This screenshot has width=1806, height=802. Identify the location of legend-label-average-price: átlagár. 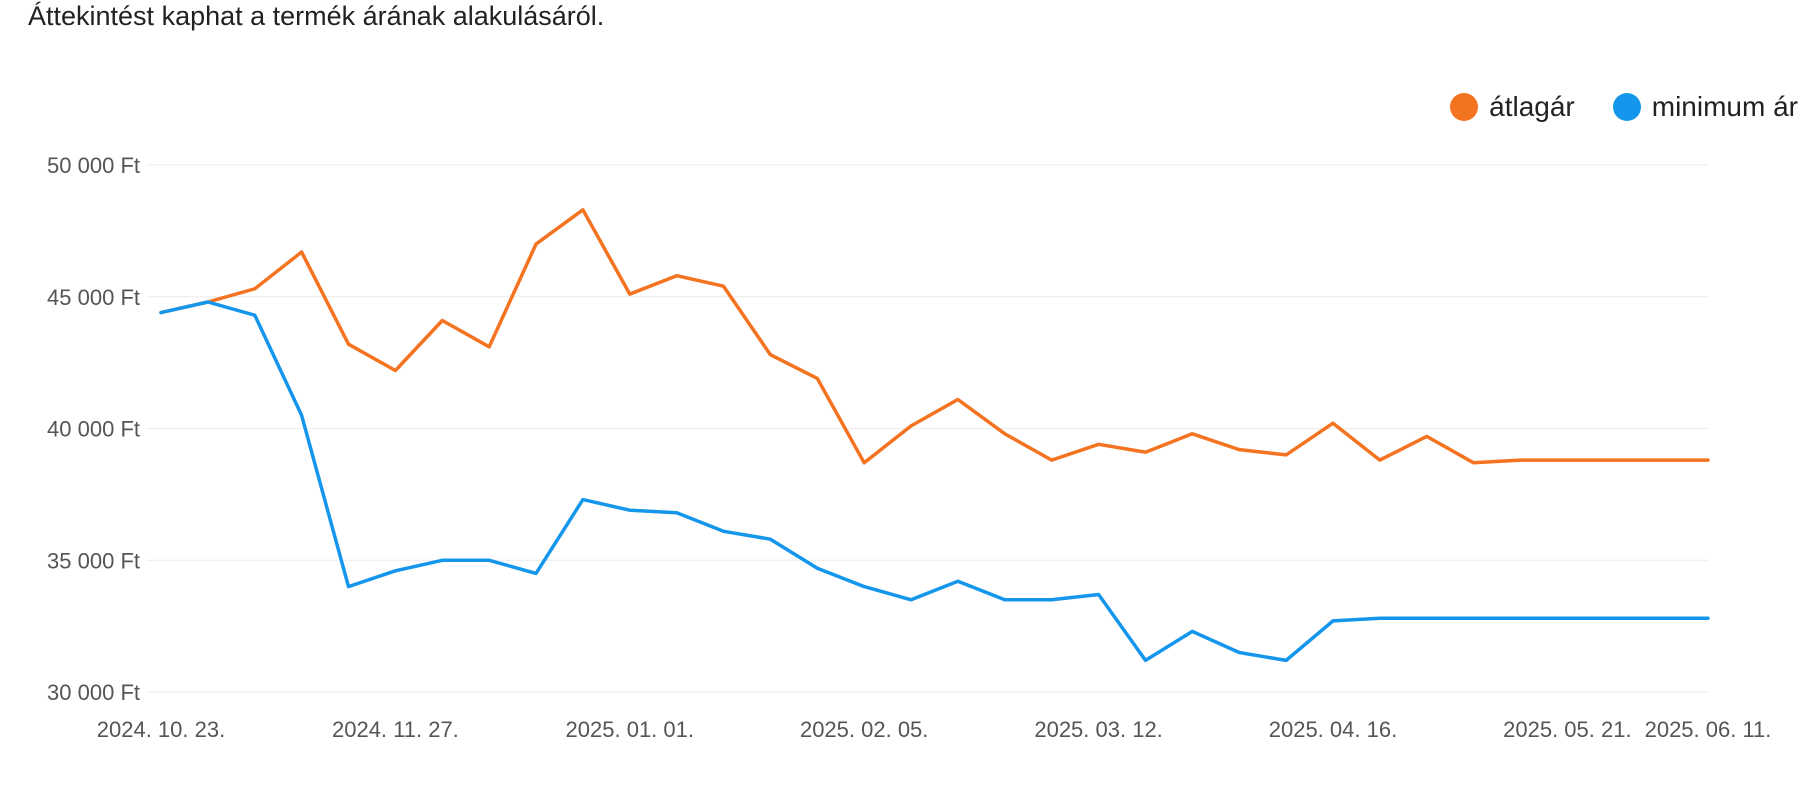
(1532, 106).